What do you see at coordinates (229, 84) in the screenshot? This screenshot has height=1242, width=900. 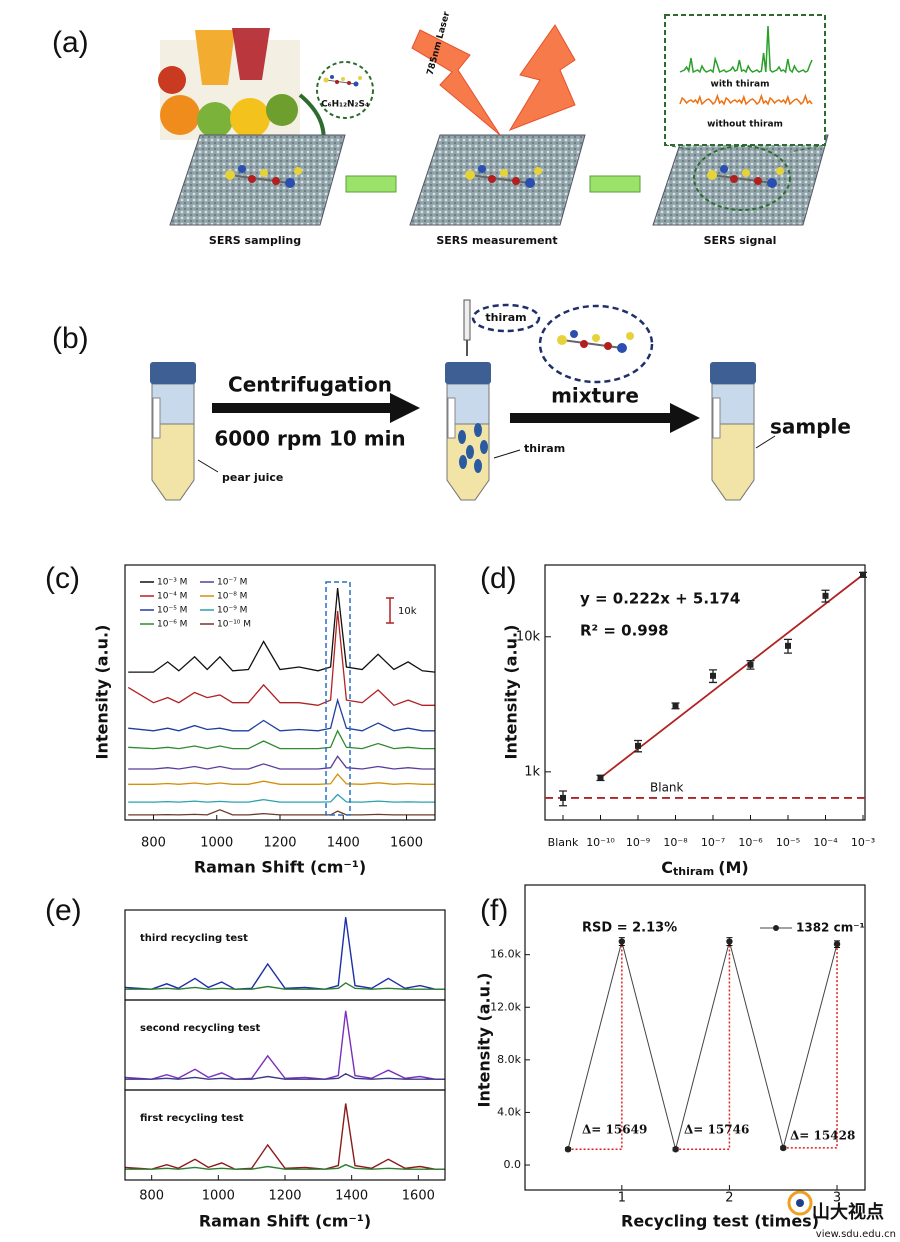 I see `fruit-photo` at bounding box center [229, 84].